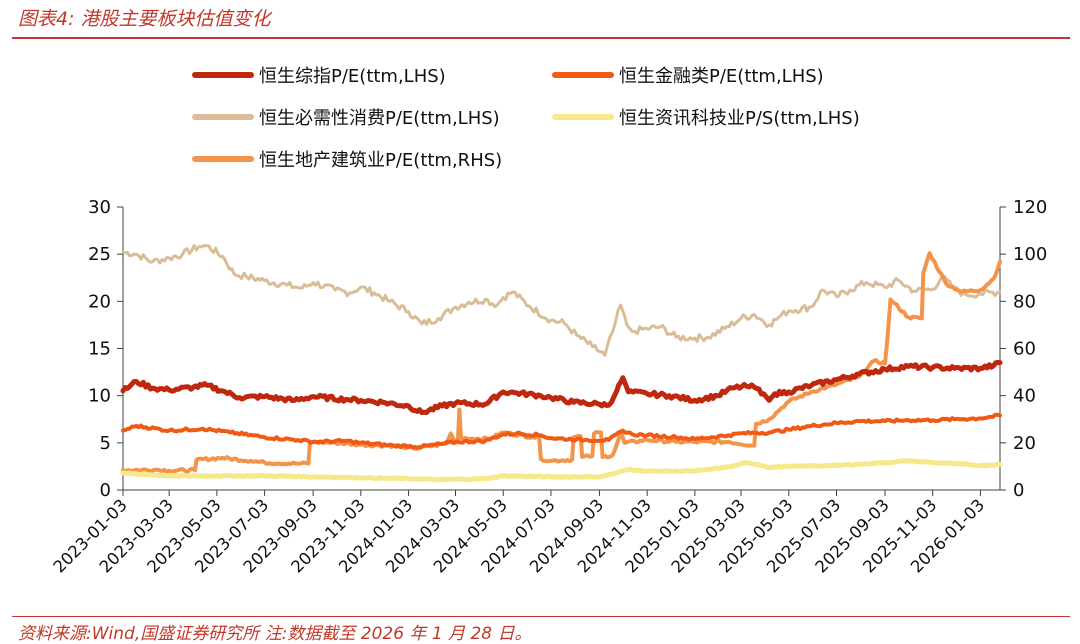  Describe the element at coordinates (105, 443) in the screenshot. I see `left-y-tick-label: 5` at that location.